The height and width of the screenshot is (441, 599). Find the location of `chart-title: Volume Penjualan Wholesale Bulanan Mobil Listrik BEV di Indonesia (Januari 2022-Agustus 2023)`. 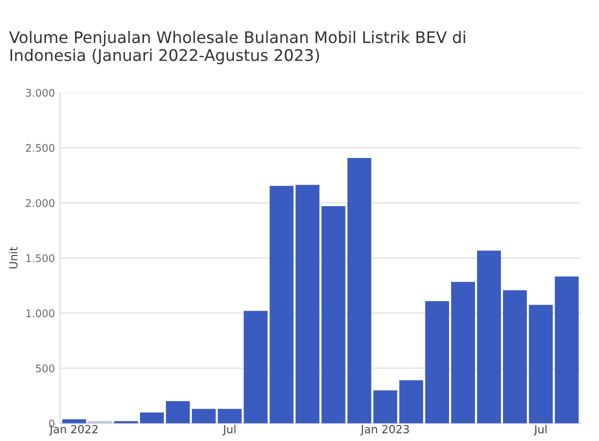

chart-title: Volume Penjualan Wholesale Bulanan Mobil Listrik BEV di Indonesia (Januari 2022-Agustus 2023) is located at coordinates (237, 47).